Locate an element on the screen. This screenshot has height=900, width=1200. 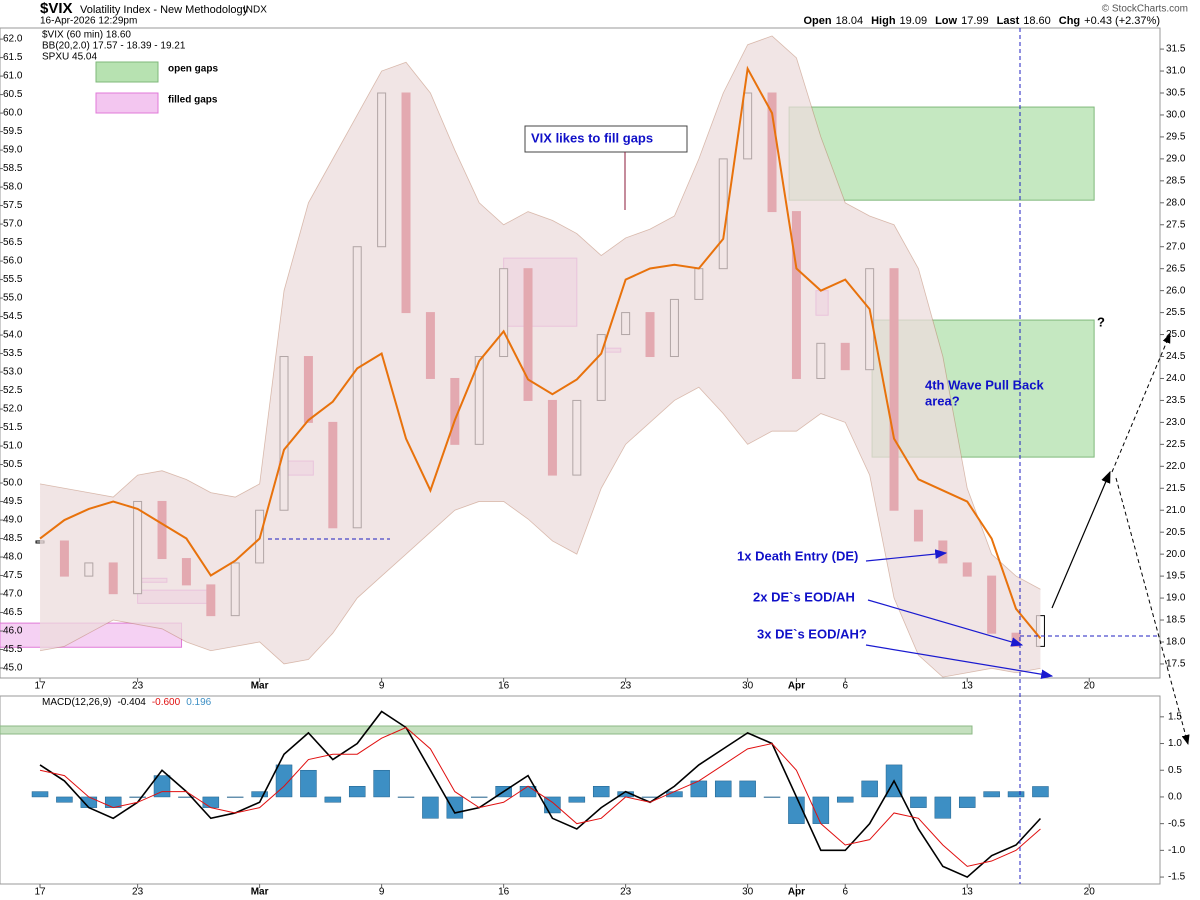
macd-line is located at coordinates (540, 796).